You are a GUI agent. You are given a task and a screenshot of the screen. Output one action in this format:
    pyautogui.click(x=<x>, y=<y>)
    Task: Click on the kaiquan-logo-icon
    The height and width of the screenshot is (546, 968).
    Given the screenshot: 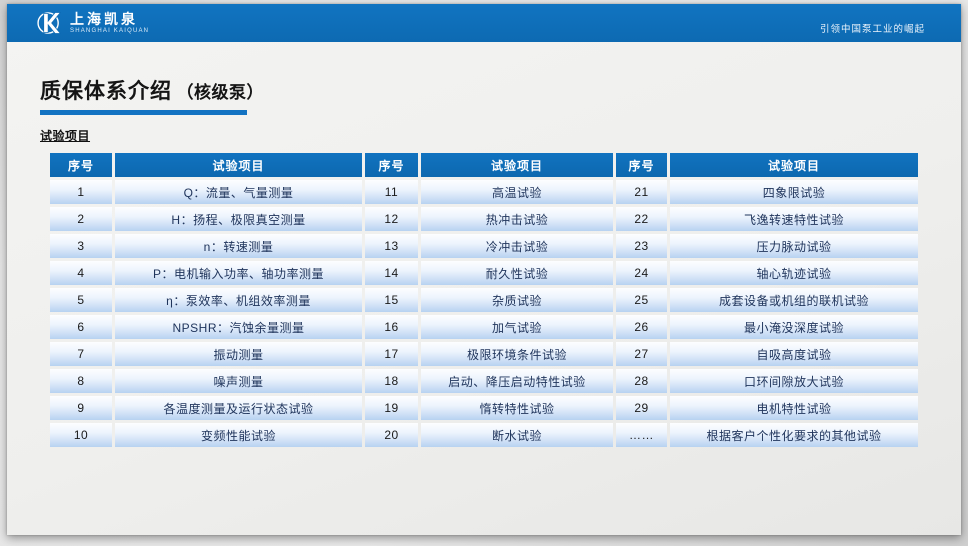 What is the action you would take?
    pyautogui.click(x=49, y=23)
    